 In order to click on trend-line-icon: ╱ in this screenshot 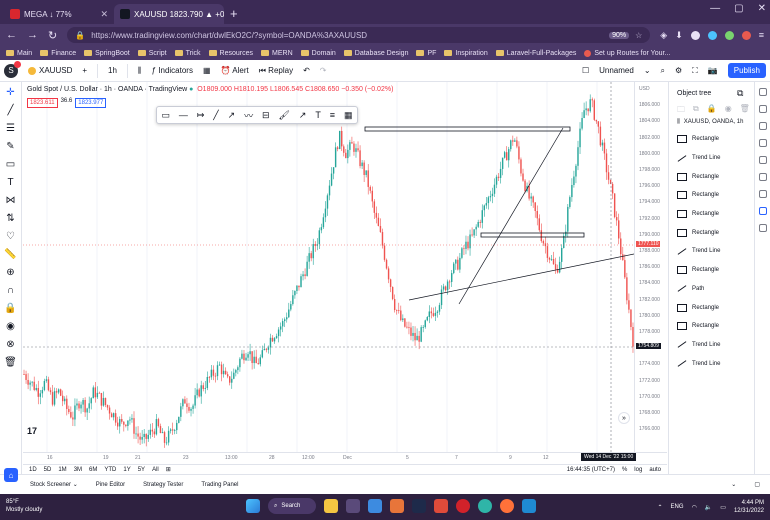, I will do `click(216, 114)`.